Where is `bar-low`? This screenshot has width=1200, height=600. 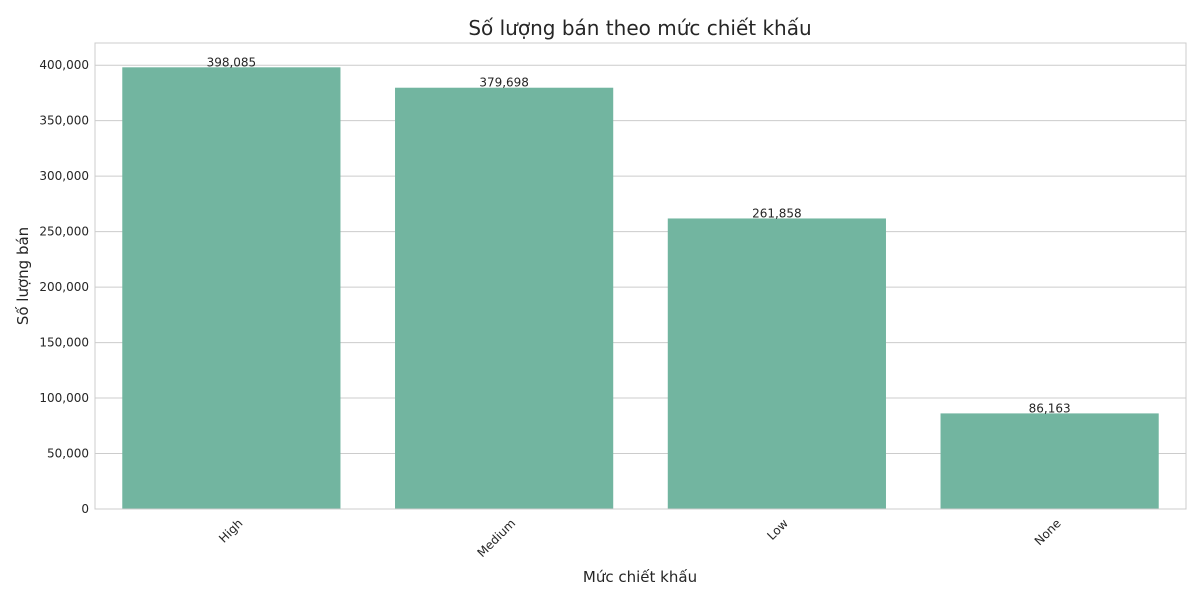 bar-low is located at coordinates (776, 363).